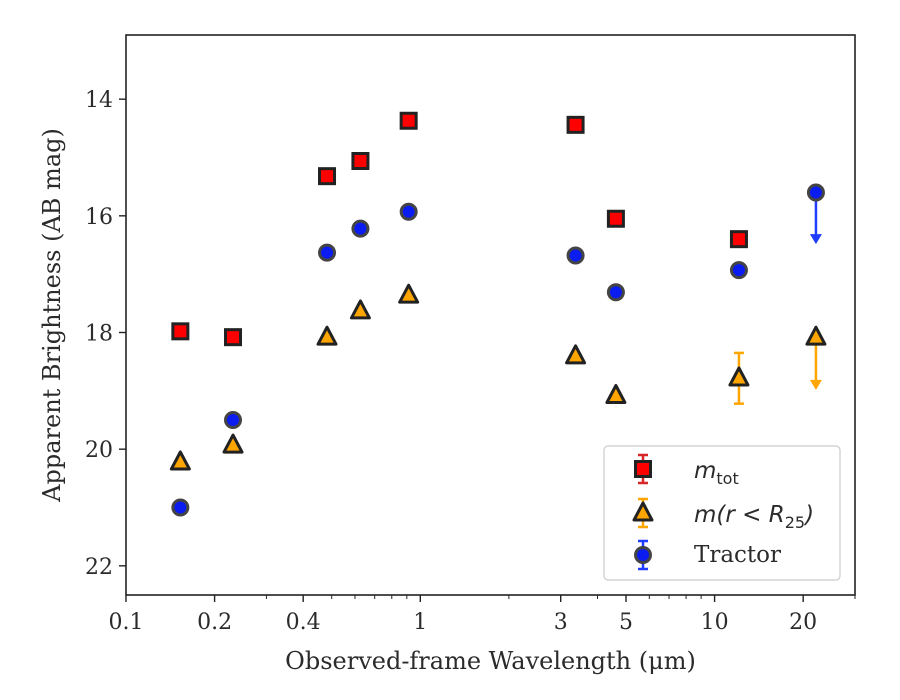 The image size is (900, 700). What do you see at coordinates (795, 522) in the screenshot?
I see `legend-label-m-r25-sub: 25` at bounding box center [795, 522].